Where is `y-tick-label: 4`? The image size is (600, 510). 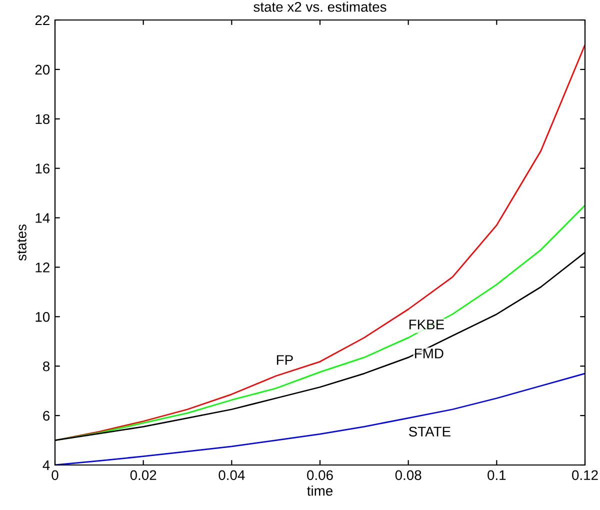 y-tick-label: 4 is located at coordinates (46, 465).